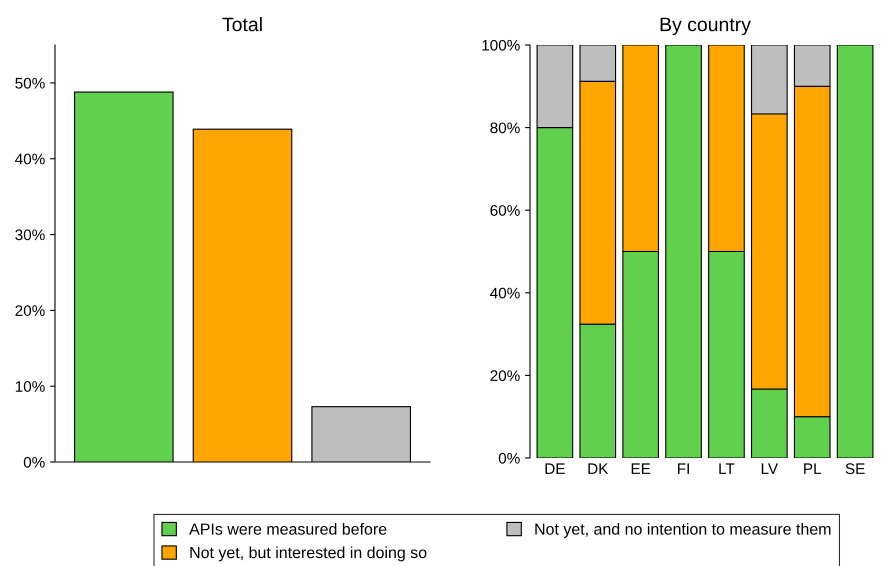  Describe the element at coordinates (505, 210) in the screenshot. I see `y-tick-label: 60%` at that location.